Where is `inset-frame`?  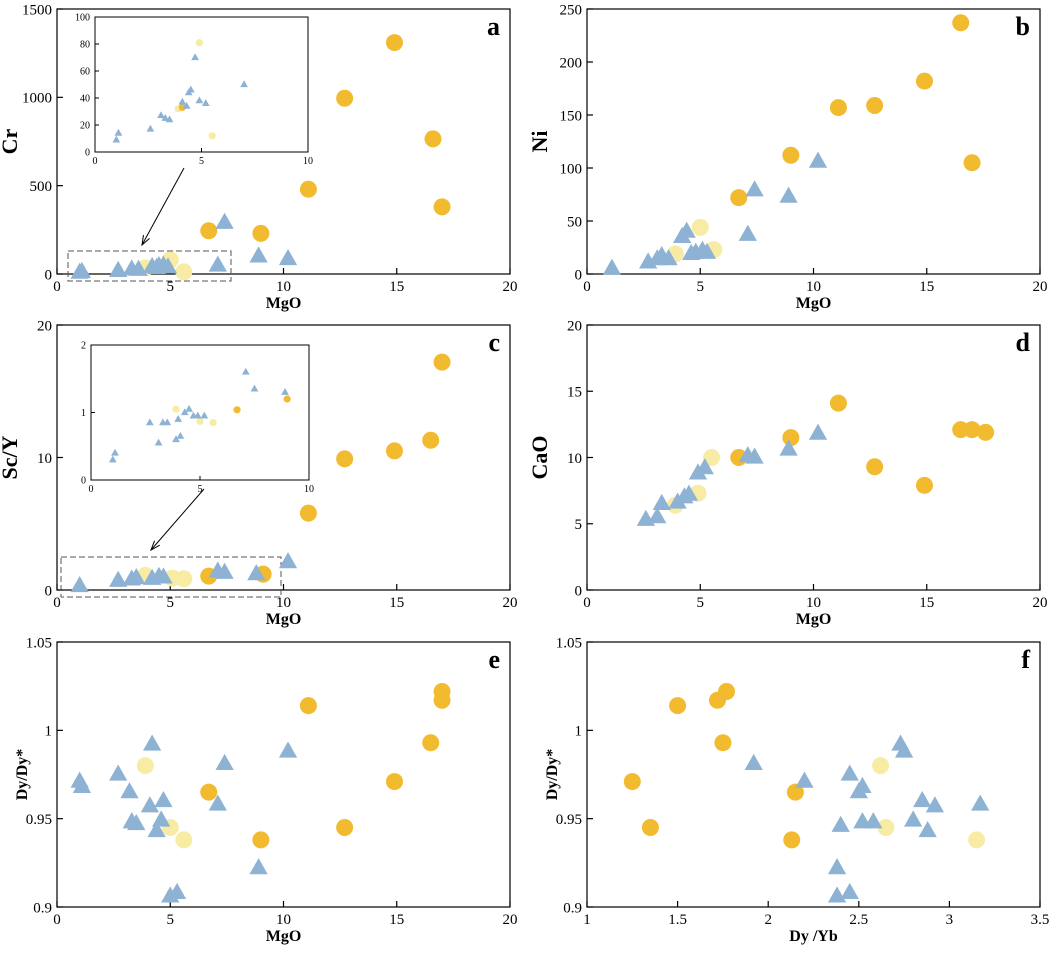 inset-frame is located at coordinates (200, 412).